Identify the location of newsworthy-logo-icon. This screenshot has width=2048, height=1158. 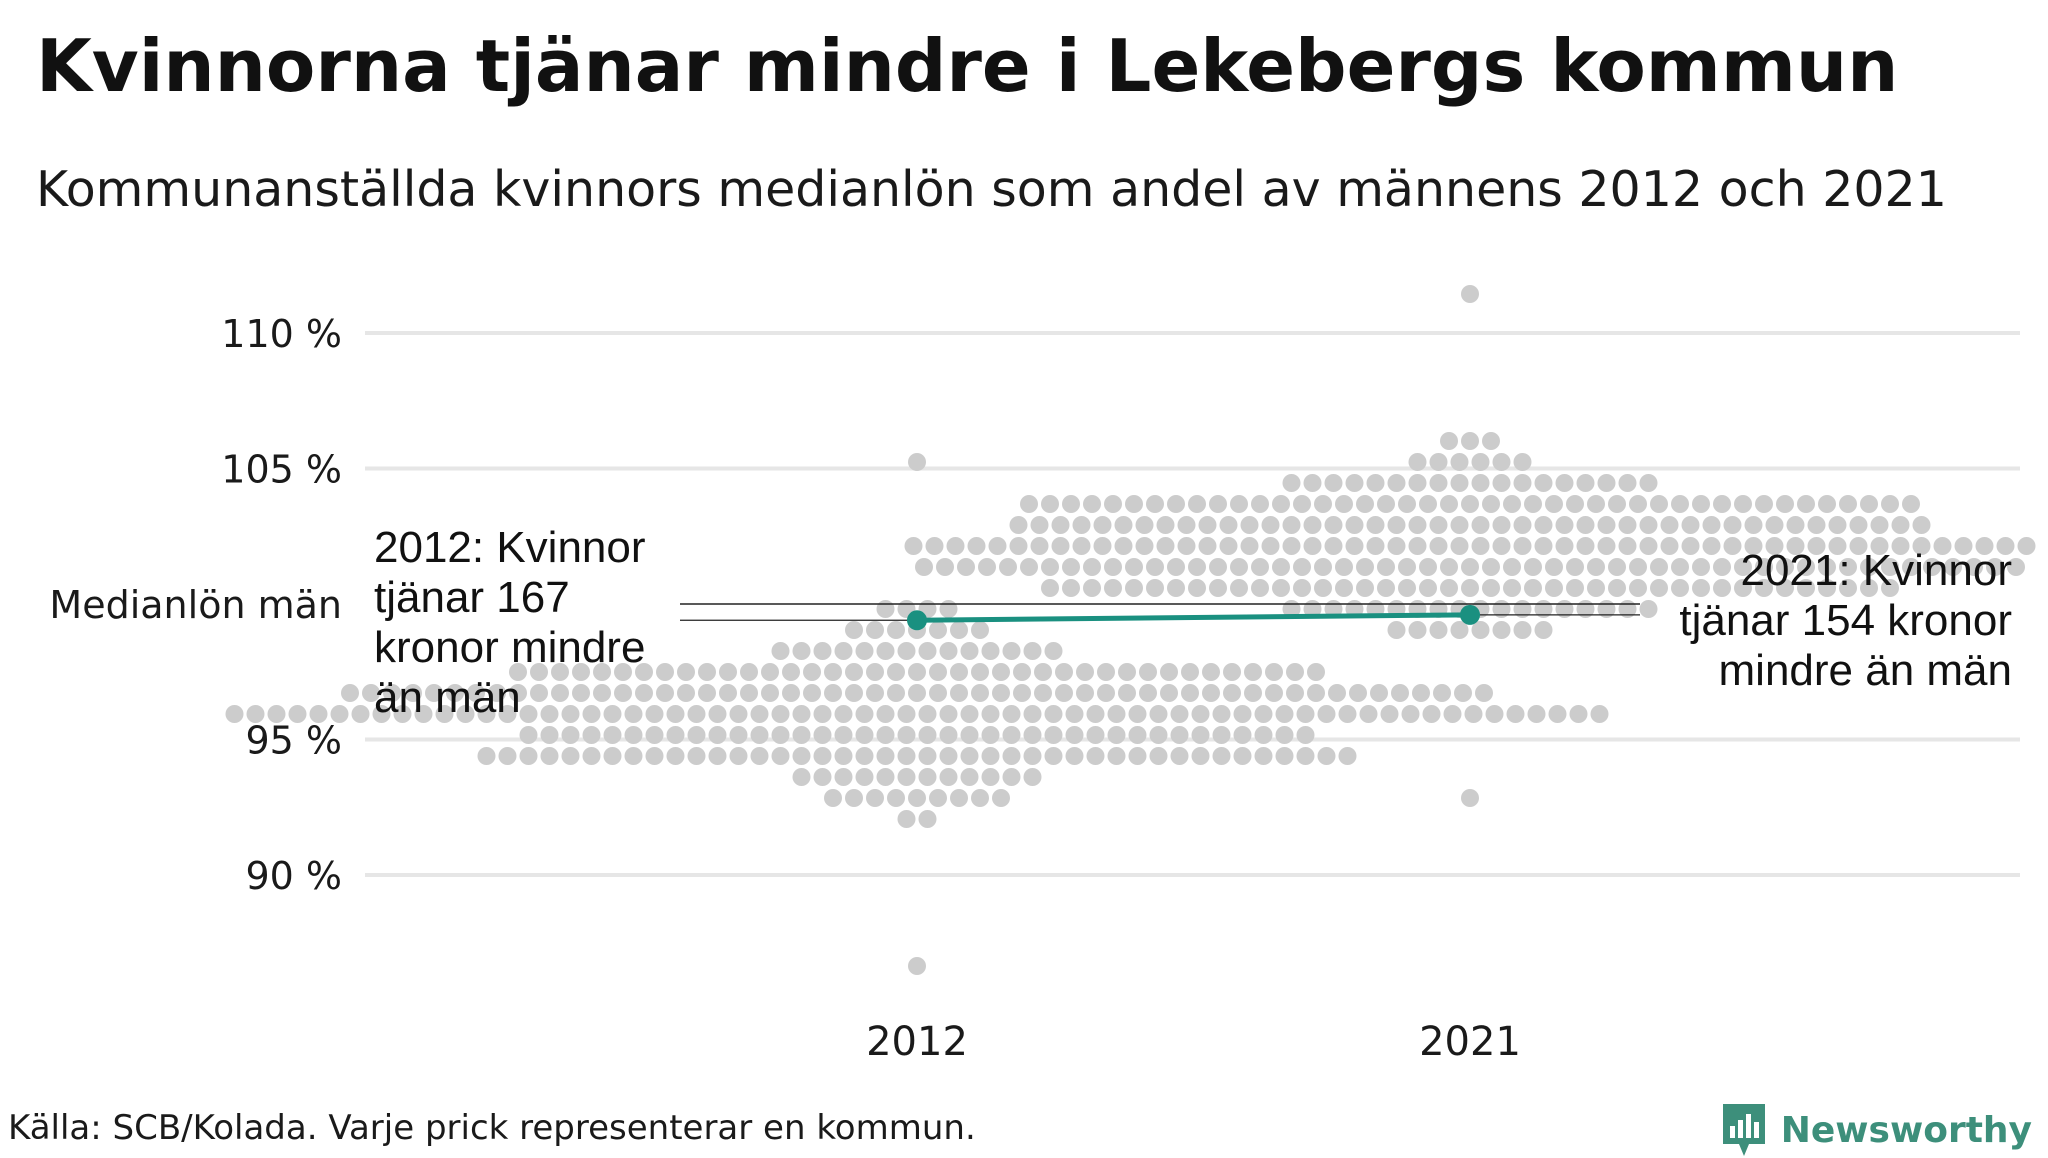
(1743, 1130).